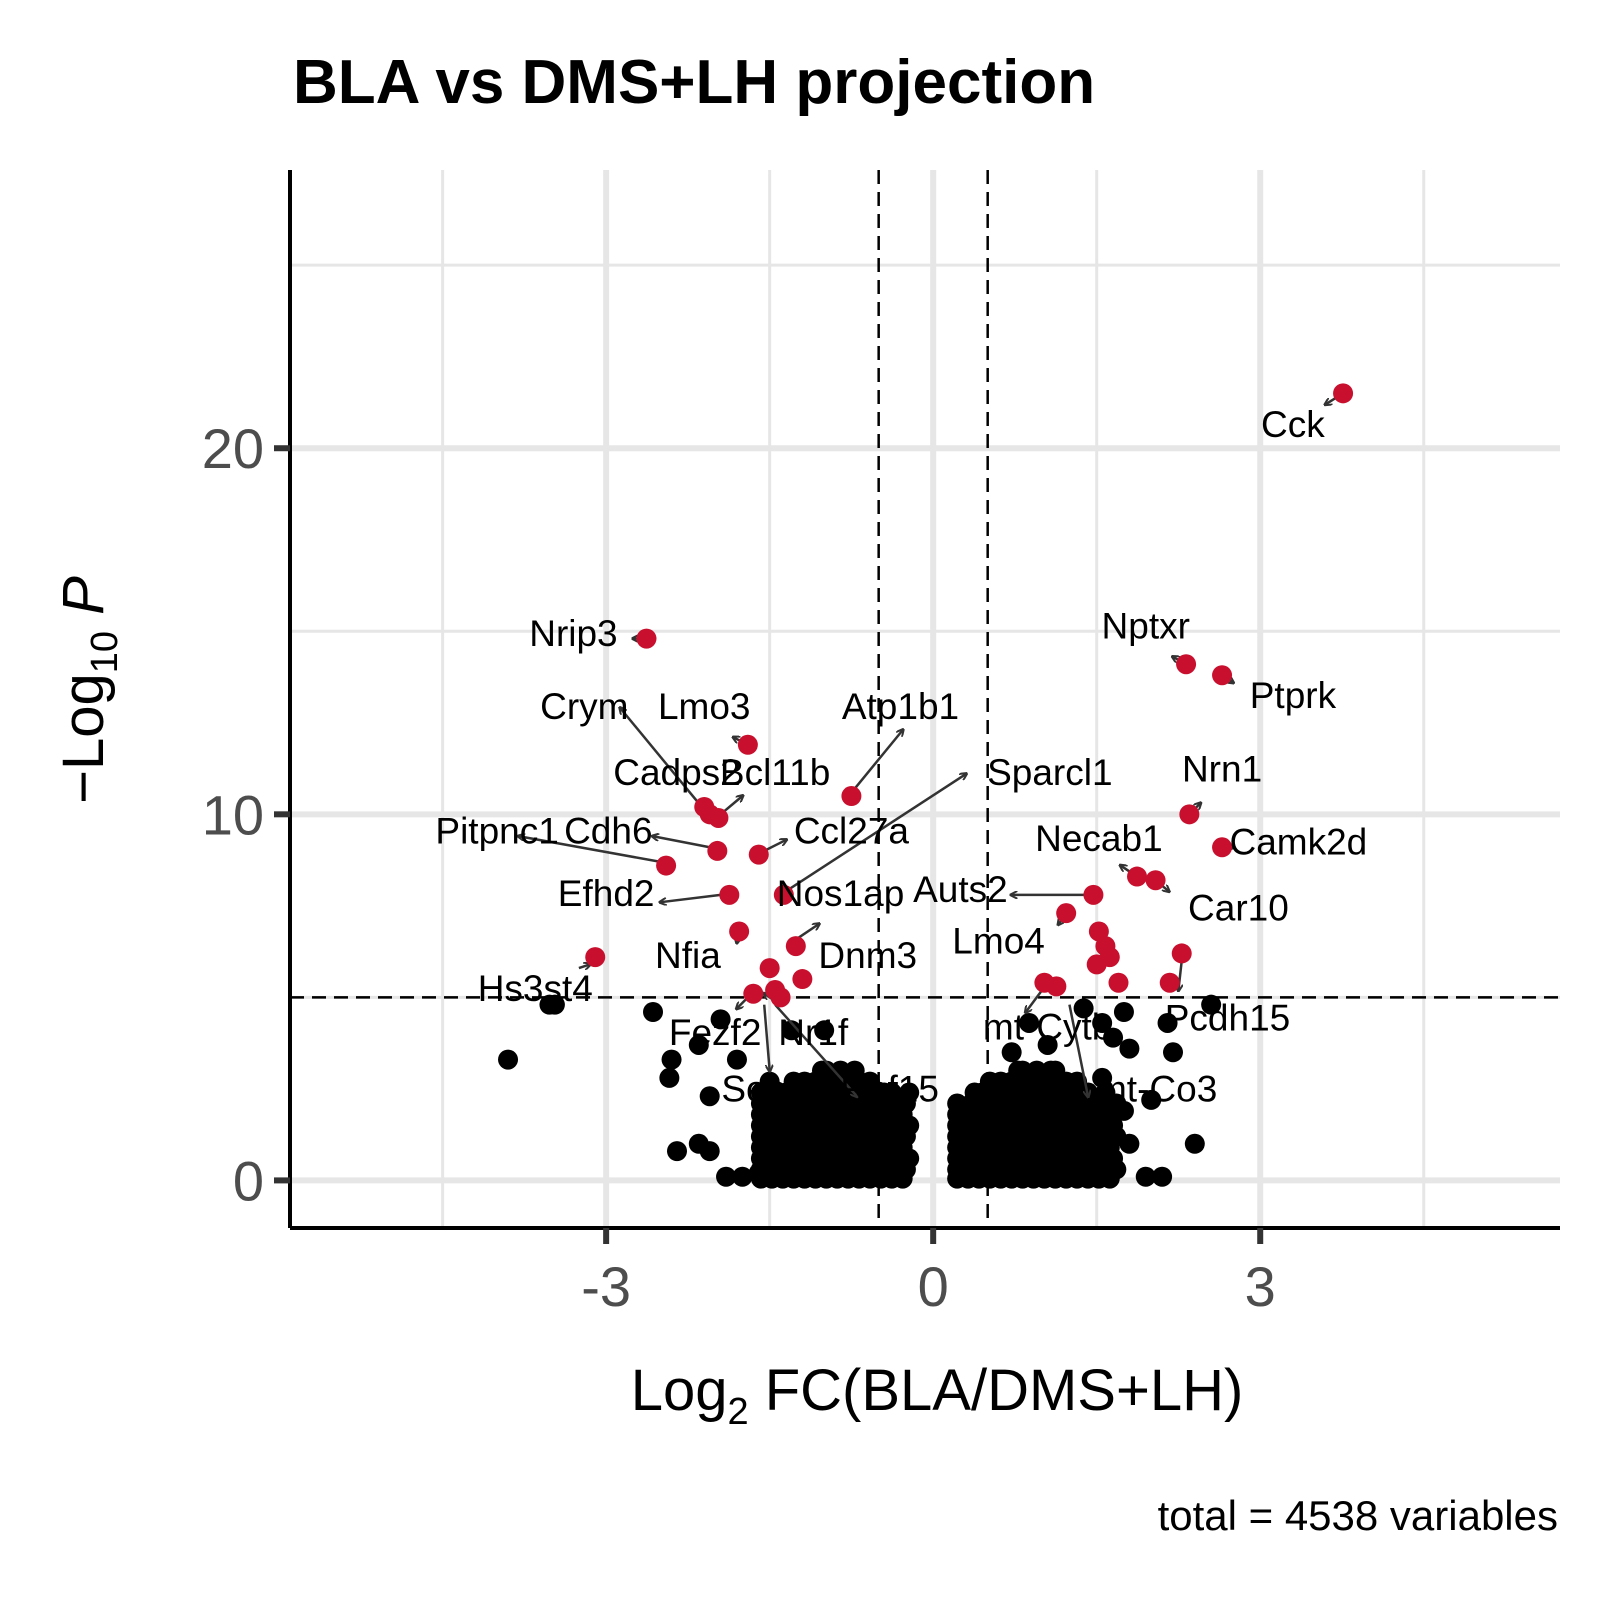  I want to click on gene-label: Pitpnc1, so click(496, 831).